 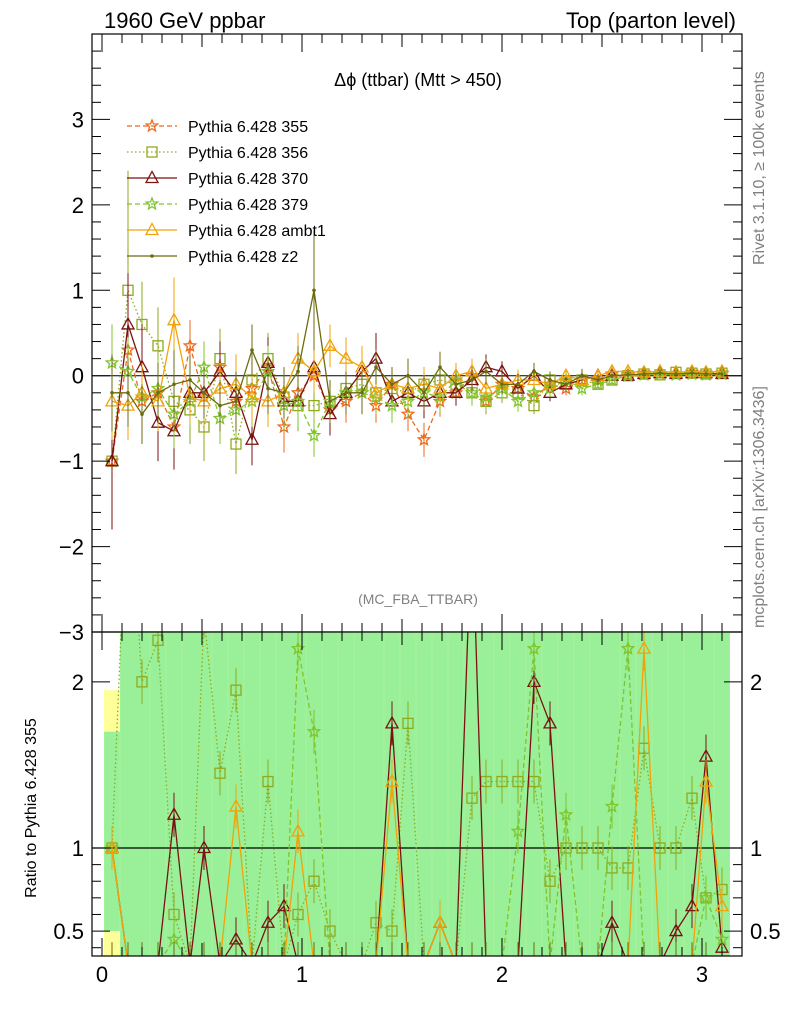 What do you see at coordinates (248, 127) in the screenshot?
I see `legend-label: Pythia 6.428 355` at bounding box center [248, 127].